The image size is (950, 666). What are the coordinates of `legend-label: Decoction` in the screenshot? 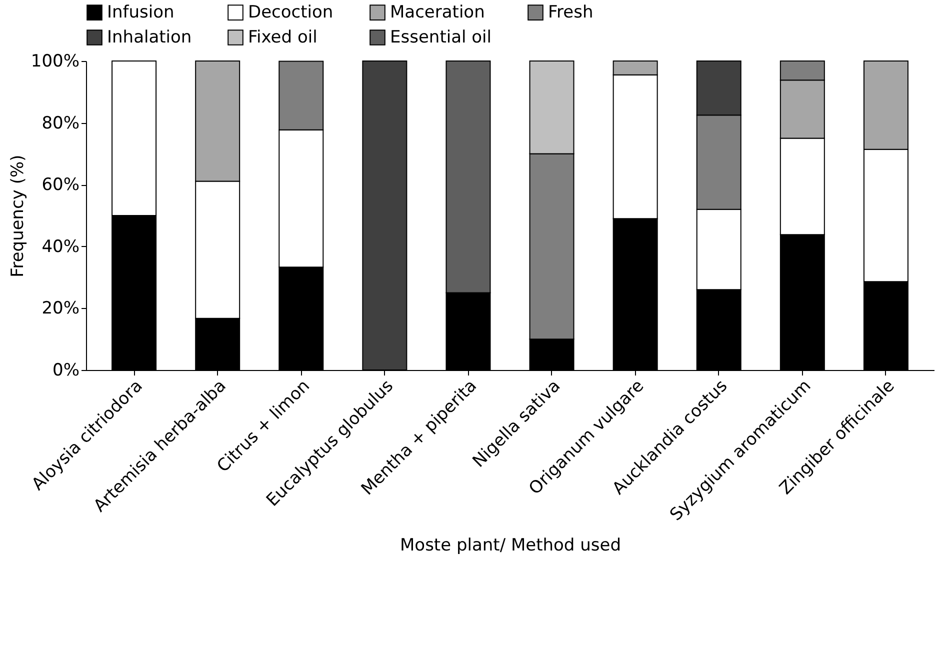 It's located at (291, 12).